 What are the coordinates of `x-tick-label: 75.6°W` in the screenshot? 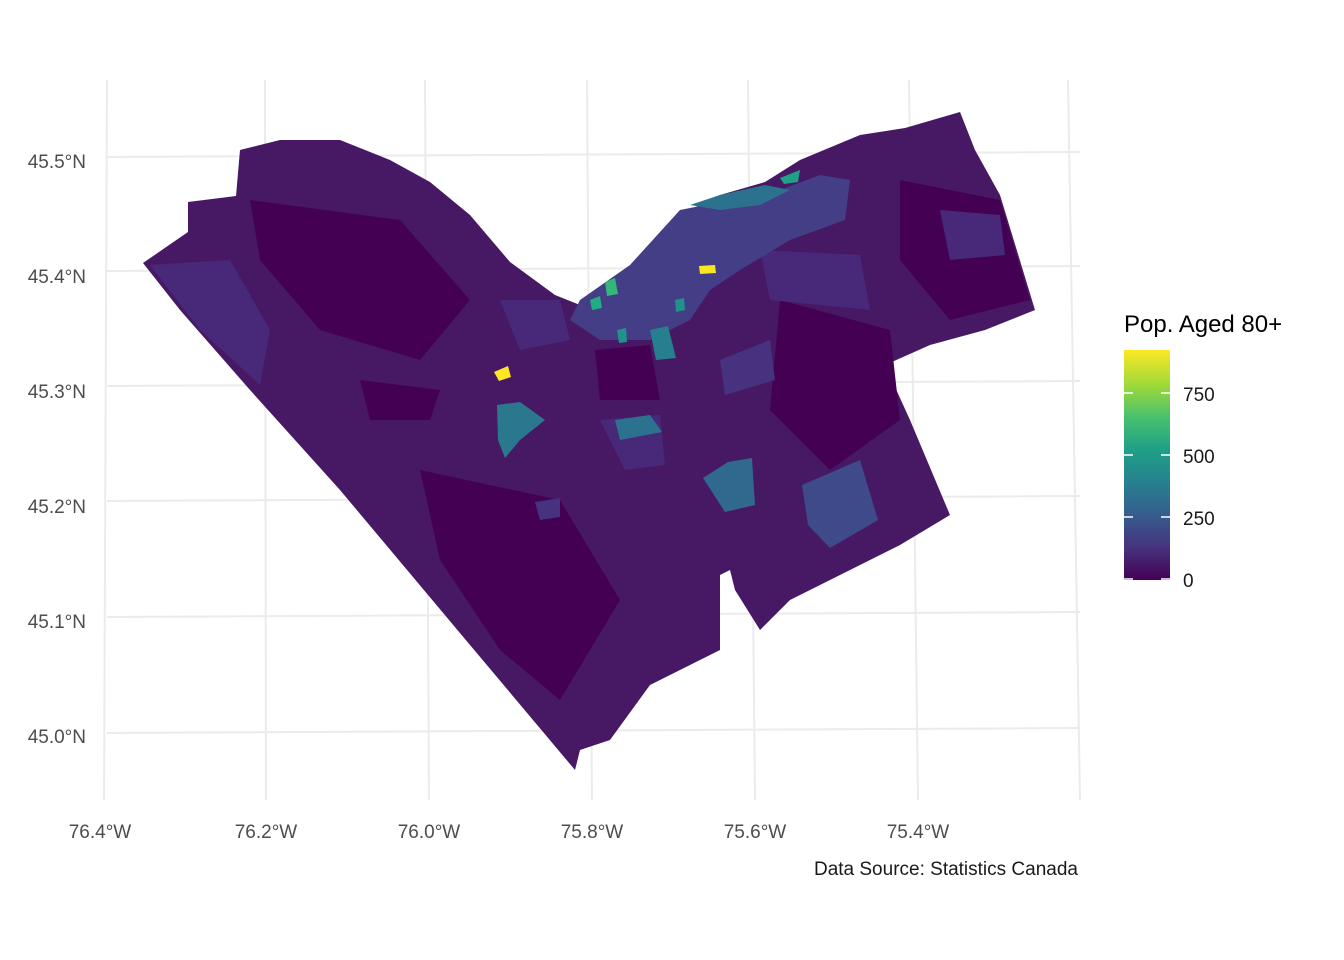 It's located at (755, 832).